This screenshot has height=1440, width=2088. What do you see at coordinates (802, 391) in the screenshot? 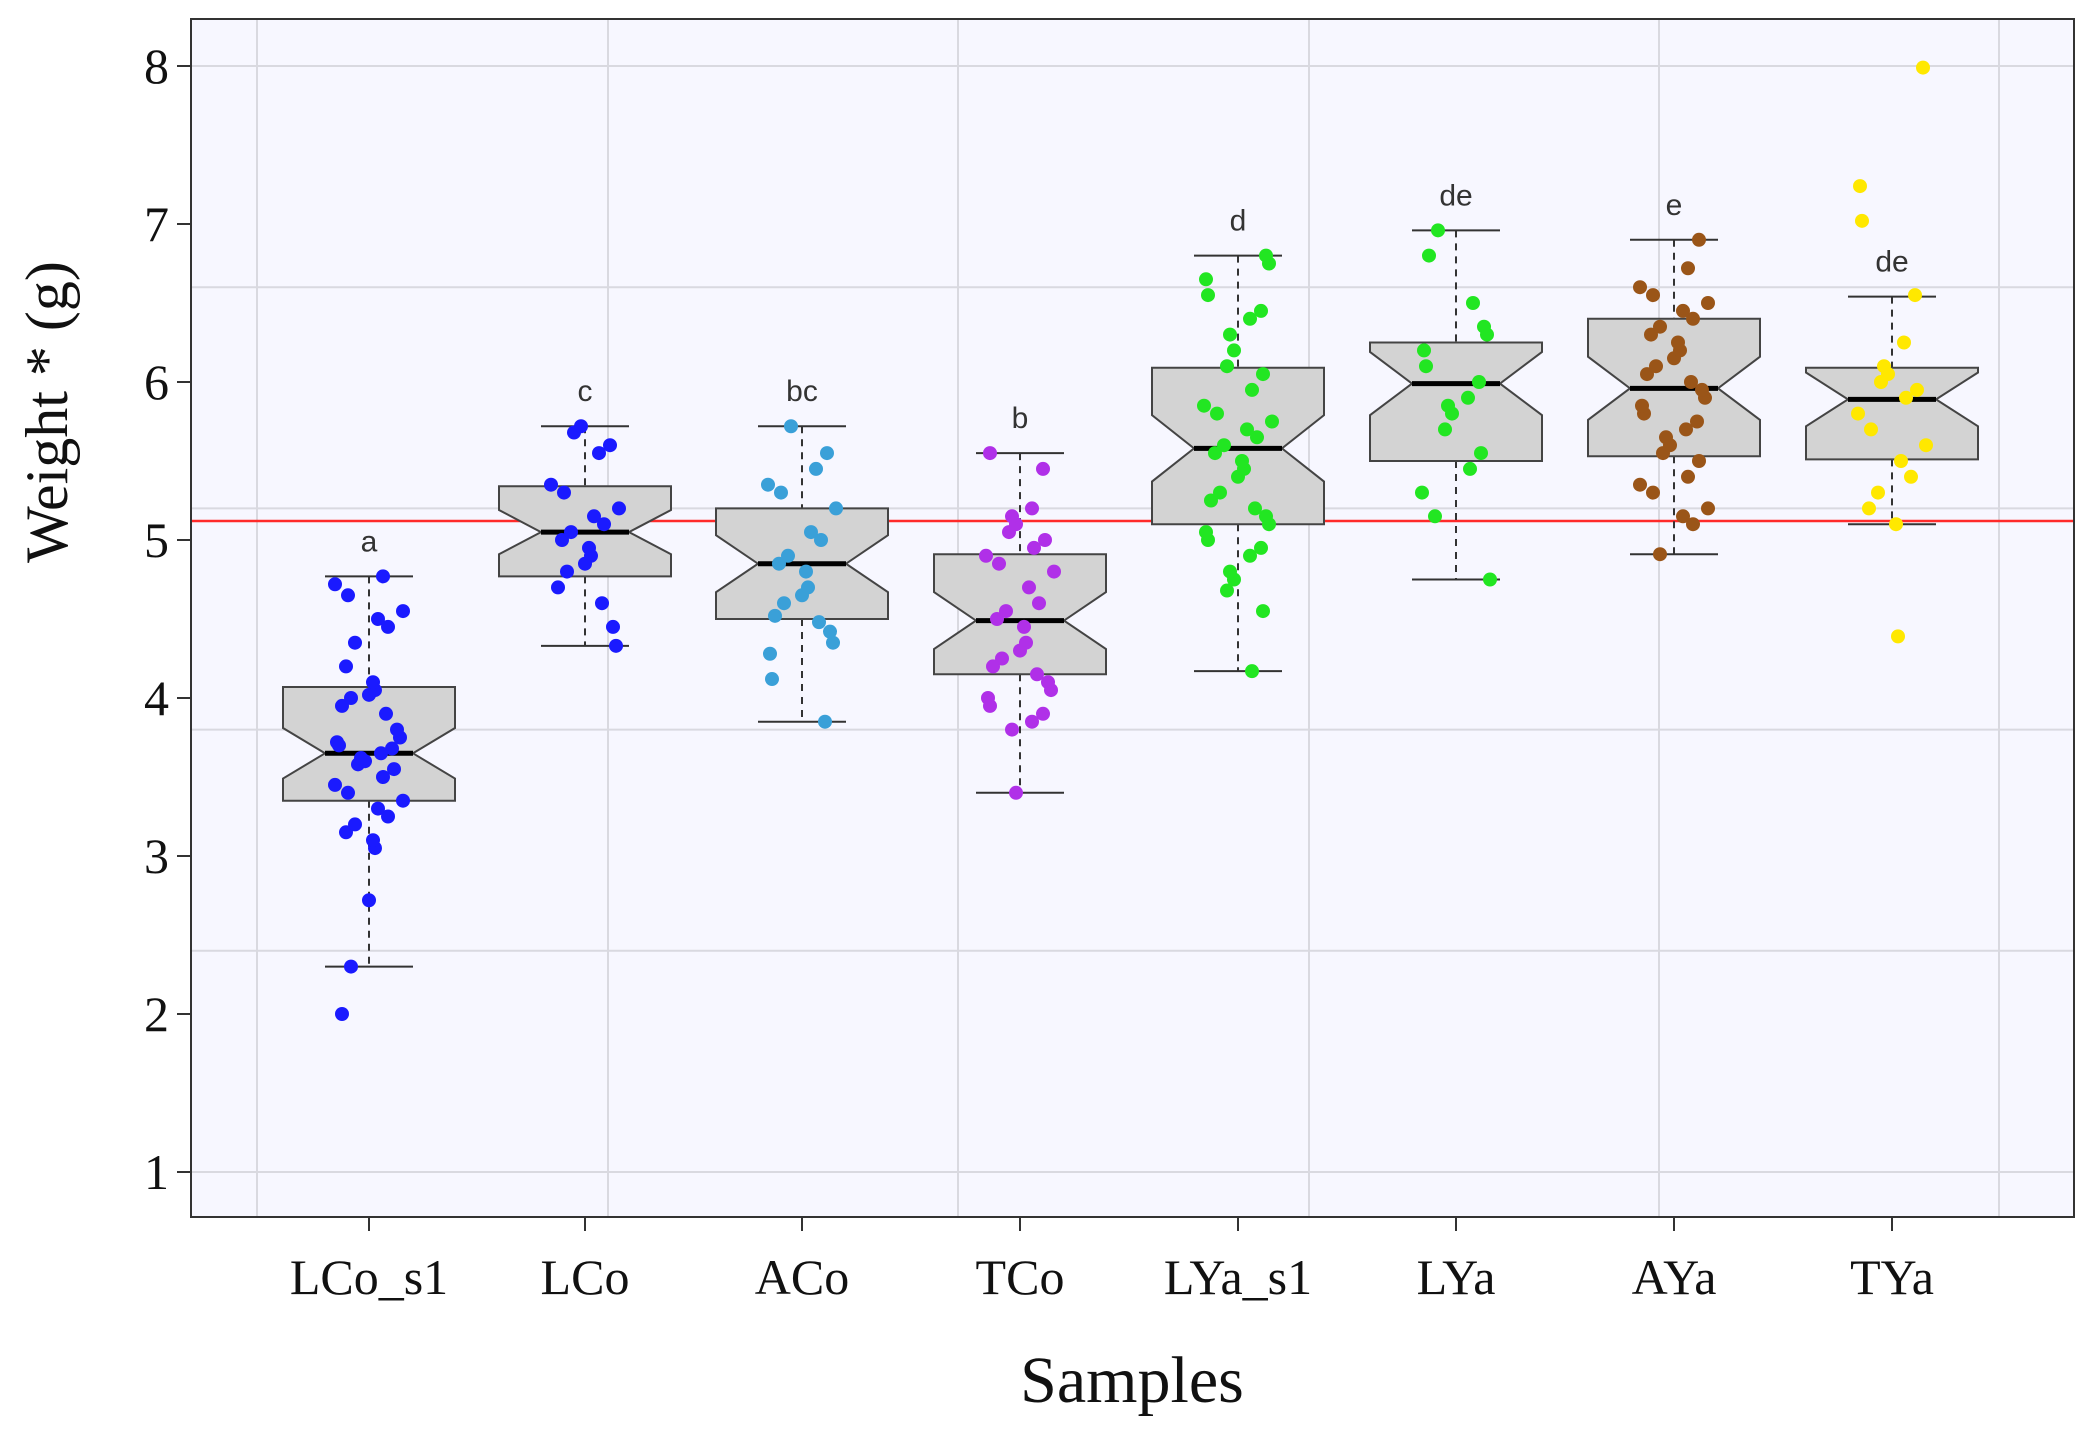
I see `significance-letter: bc` at bounding box center [802, 391].